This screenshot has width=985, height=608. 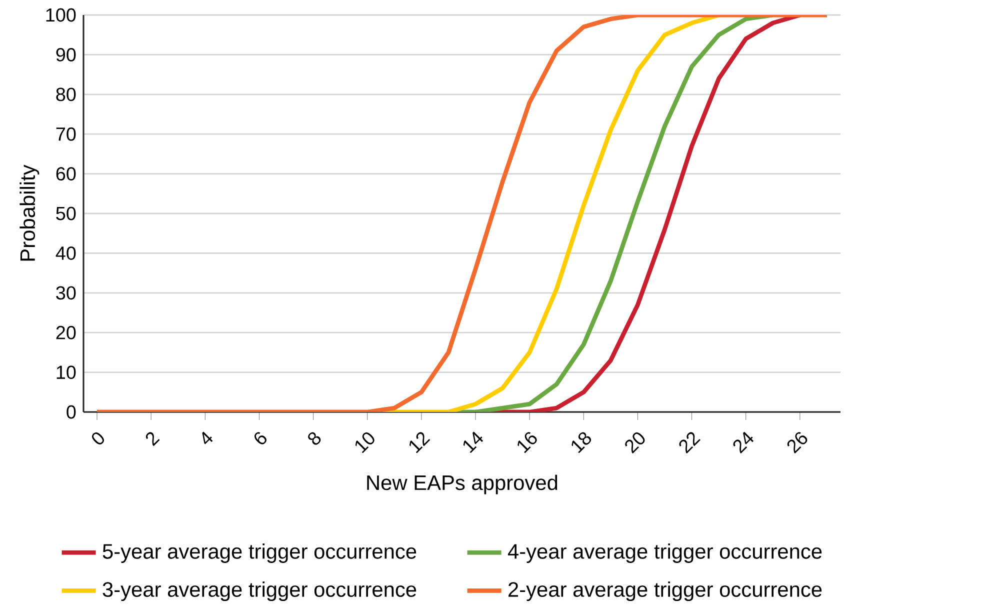 I want to click on legend-label: 4-year average trigger occurrence, so click(x=665, y=554).